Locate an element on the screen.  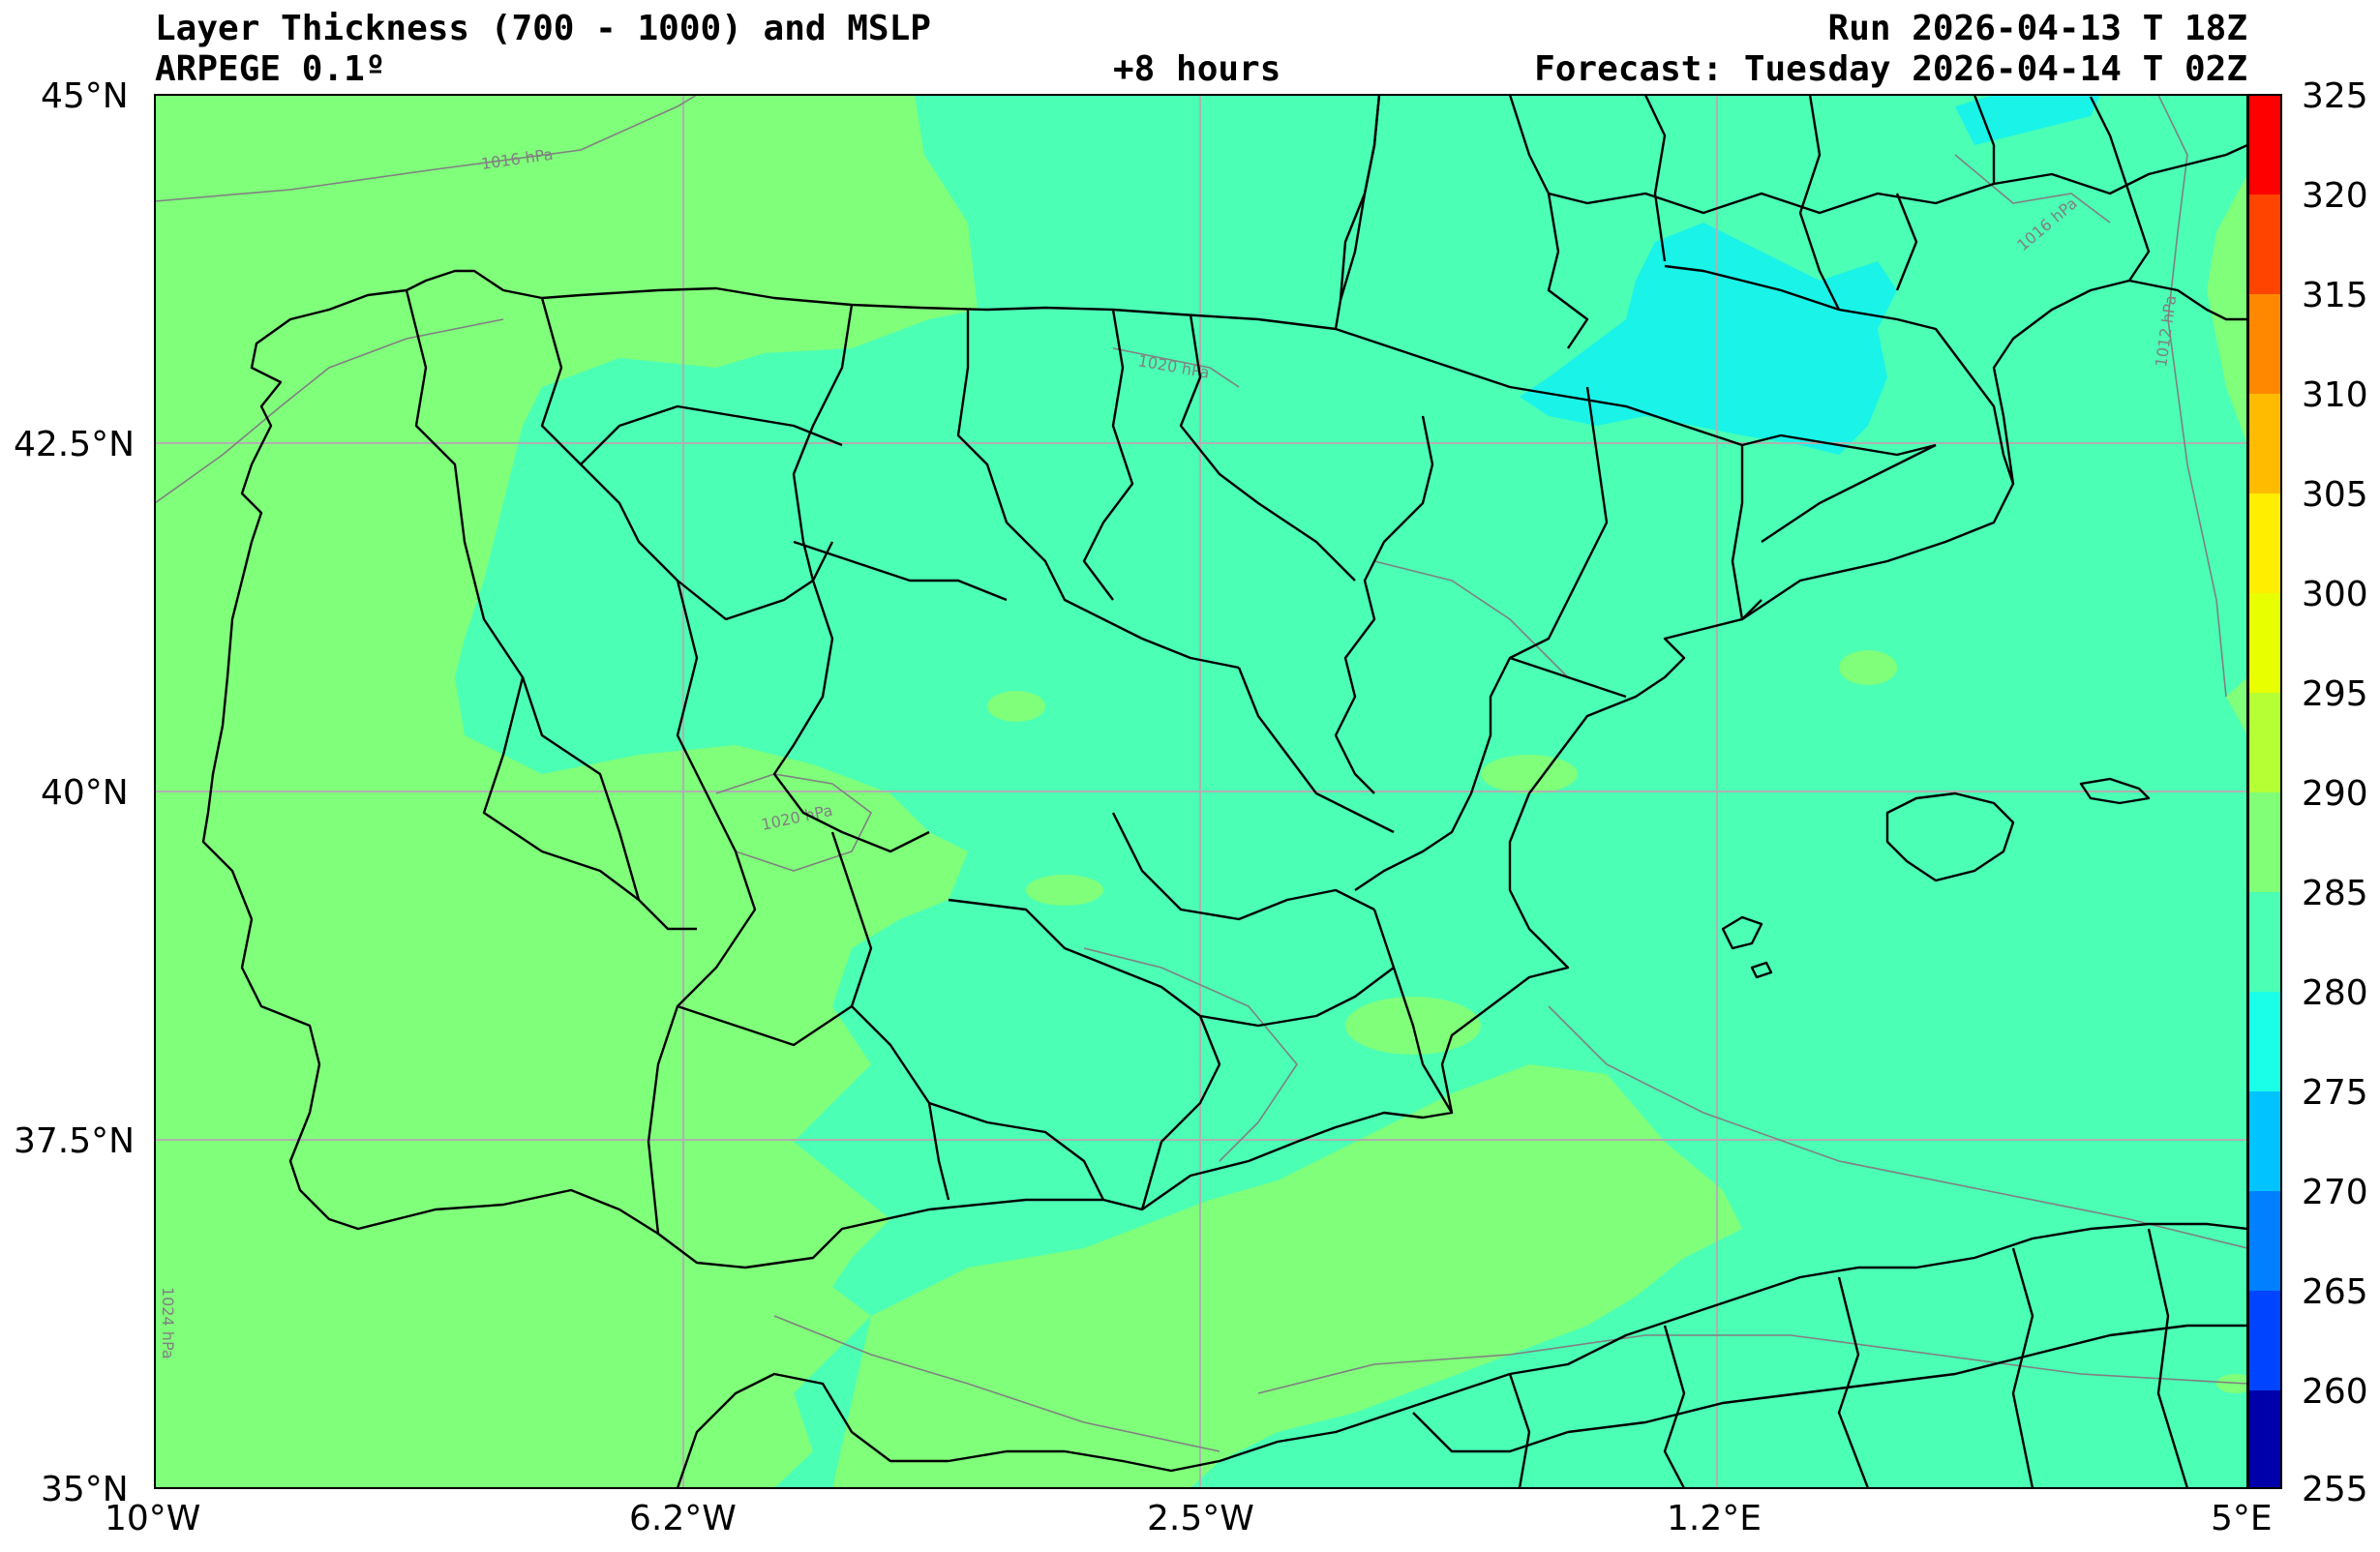
isobar-label: 1024 hPa is located at coordinates (168, 1323).